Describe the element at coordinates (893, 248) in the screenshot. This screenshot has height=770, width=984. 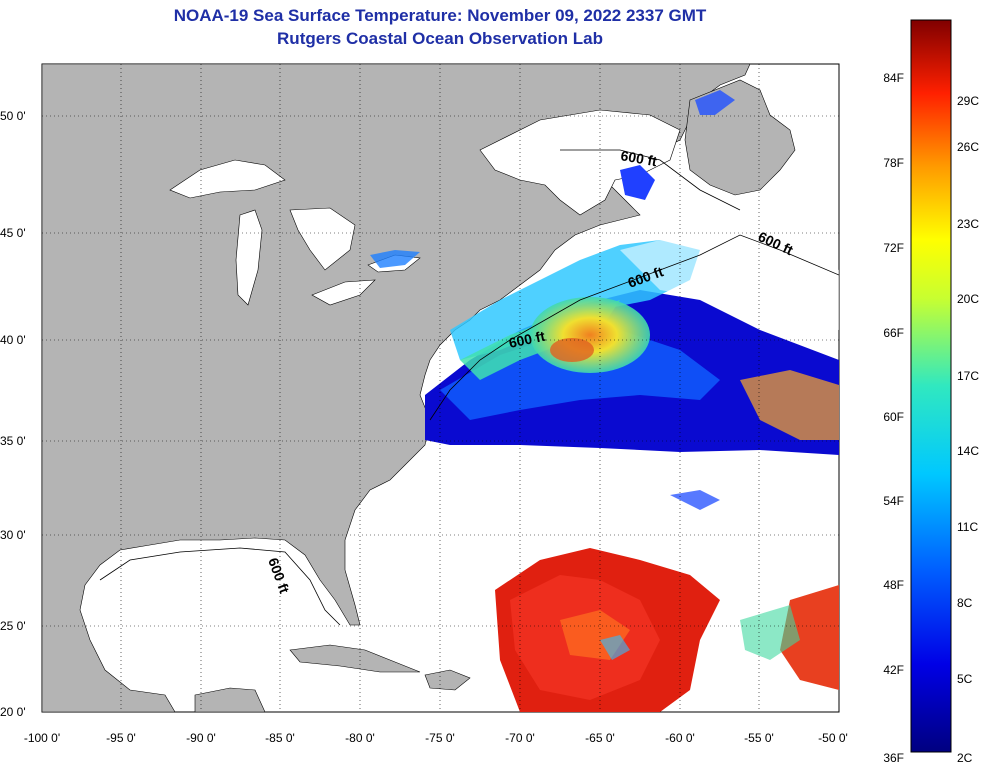
I see `colorbar-f-label: 72F` at that location.